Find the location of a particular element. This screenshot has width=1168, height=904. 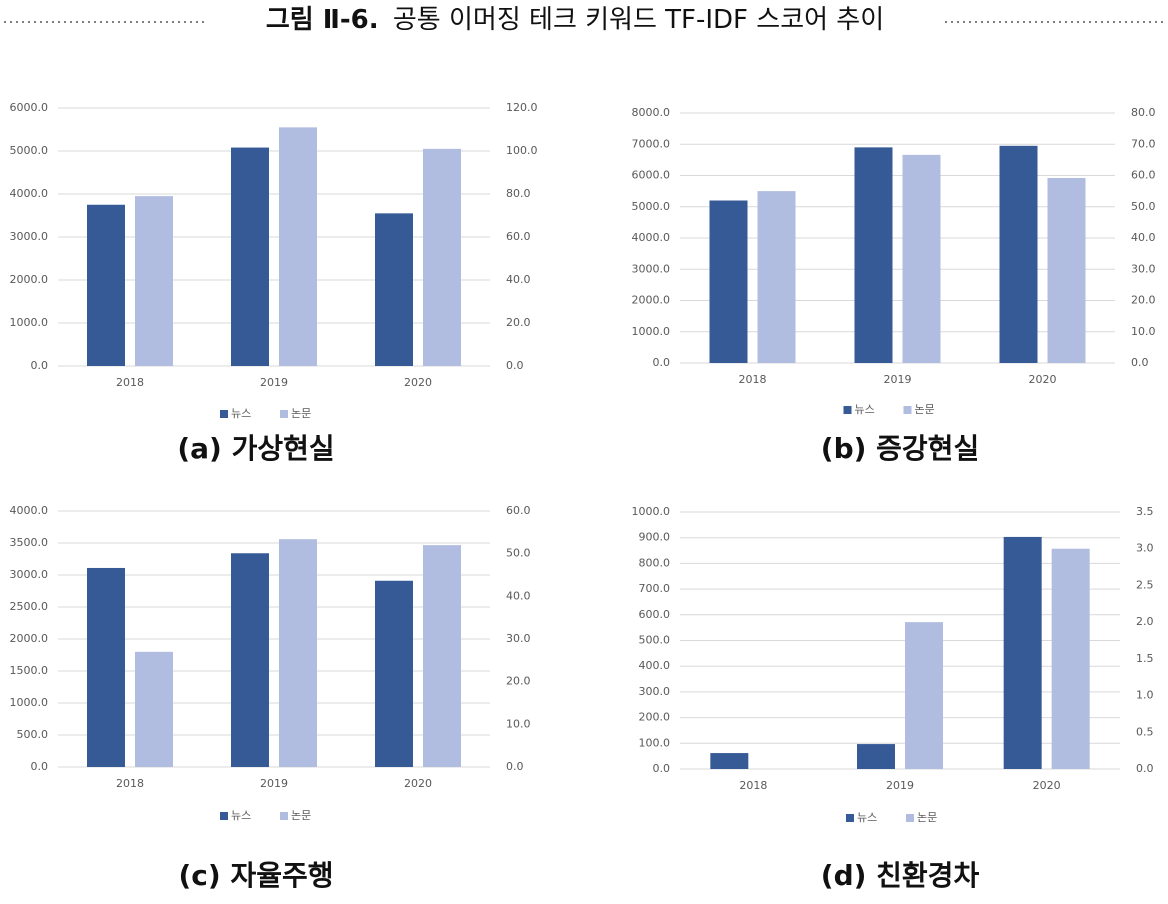

y-tick-label: 400.0 is located at coordinates (655, 665).